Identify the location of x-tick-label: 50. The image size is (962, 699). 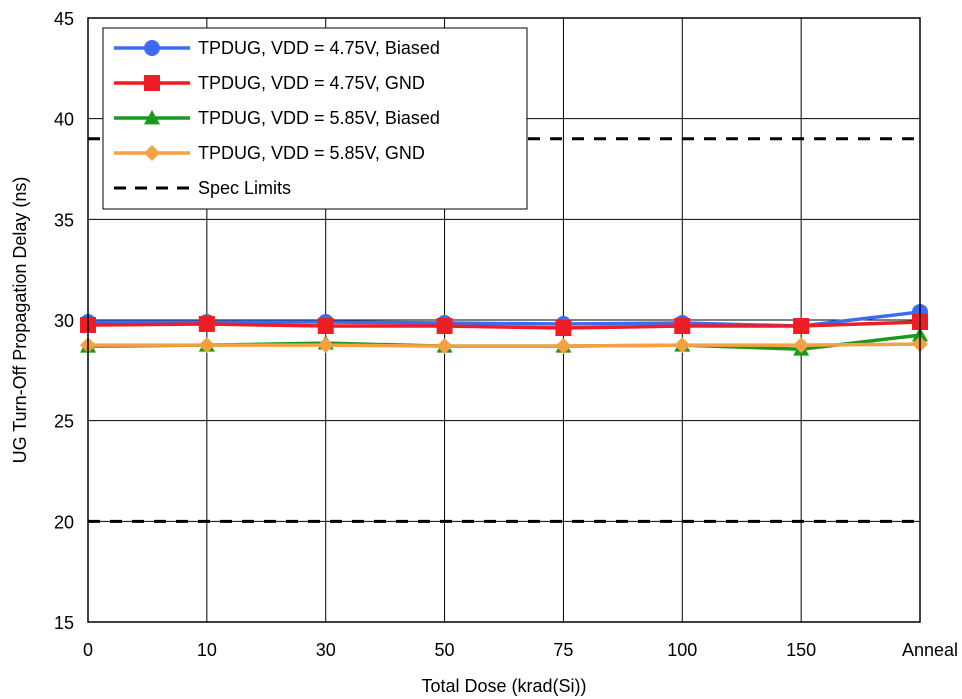
(445, 650).